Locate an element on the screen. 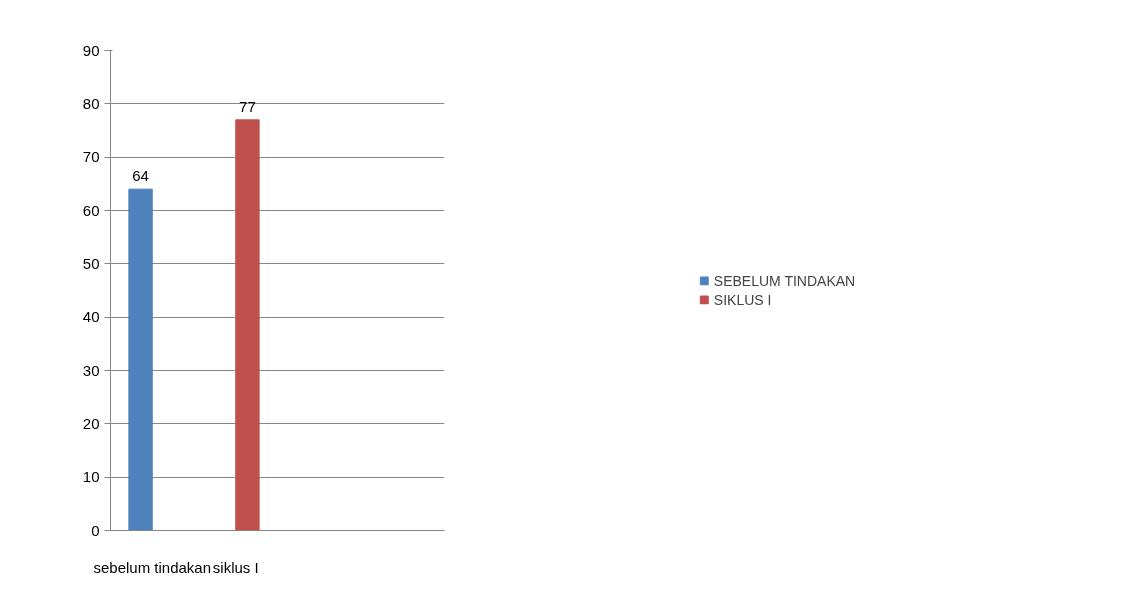 The width and height of the screenshot is (1127, 612). x-tick-label: siklus I is located at coordinates (235, 567).